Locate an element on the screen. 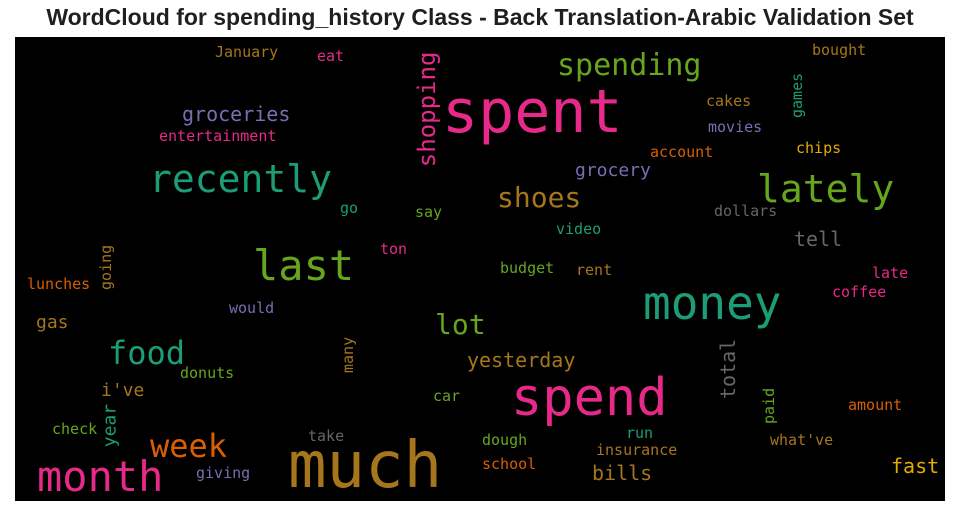 The image size is (960, 511). word-movies: movies is located at coordinates (735, 127).